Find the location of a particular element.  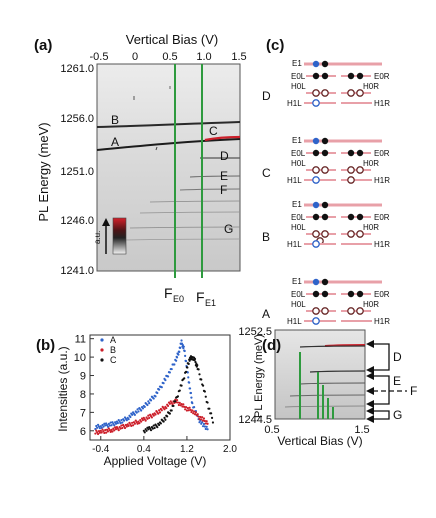

level-diagram-D: D E1 E0L E0R H0L H0R H1L H1R is located at coordinates (326, 83).